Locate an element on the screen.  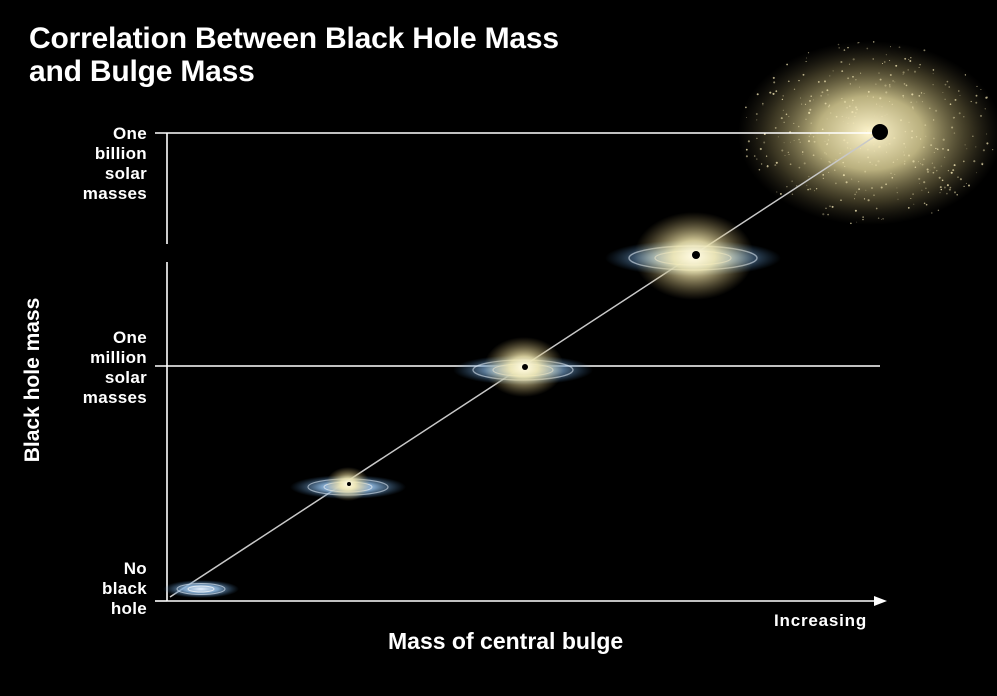
black-hole-small is located at coordinates (349, 484).